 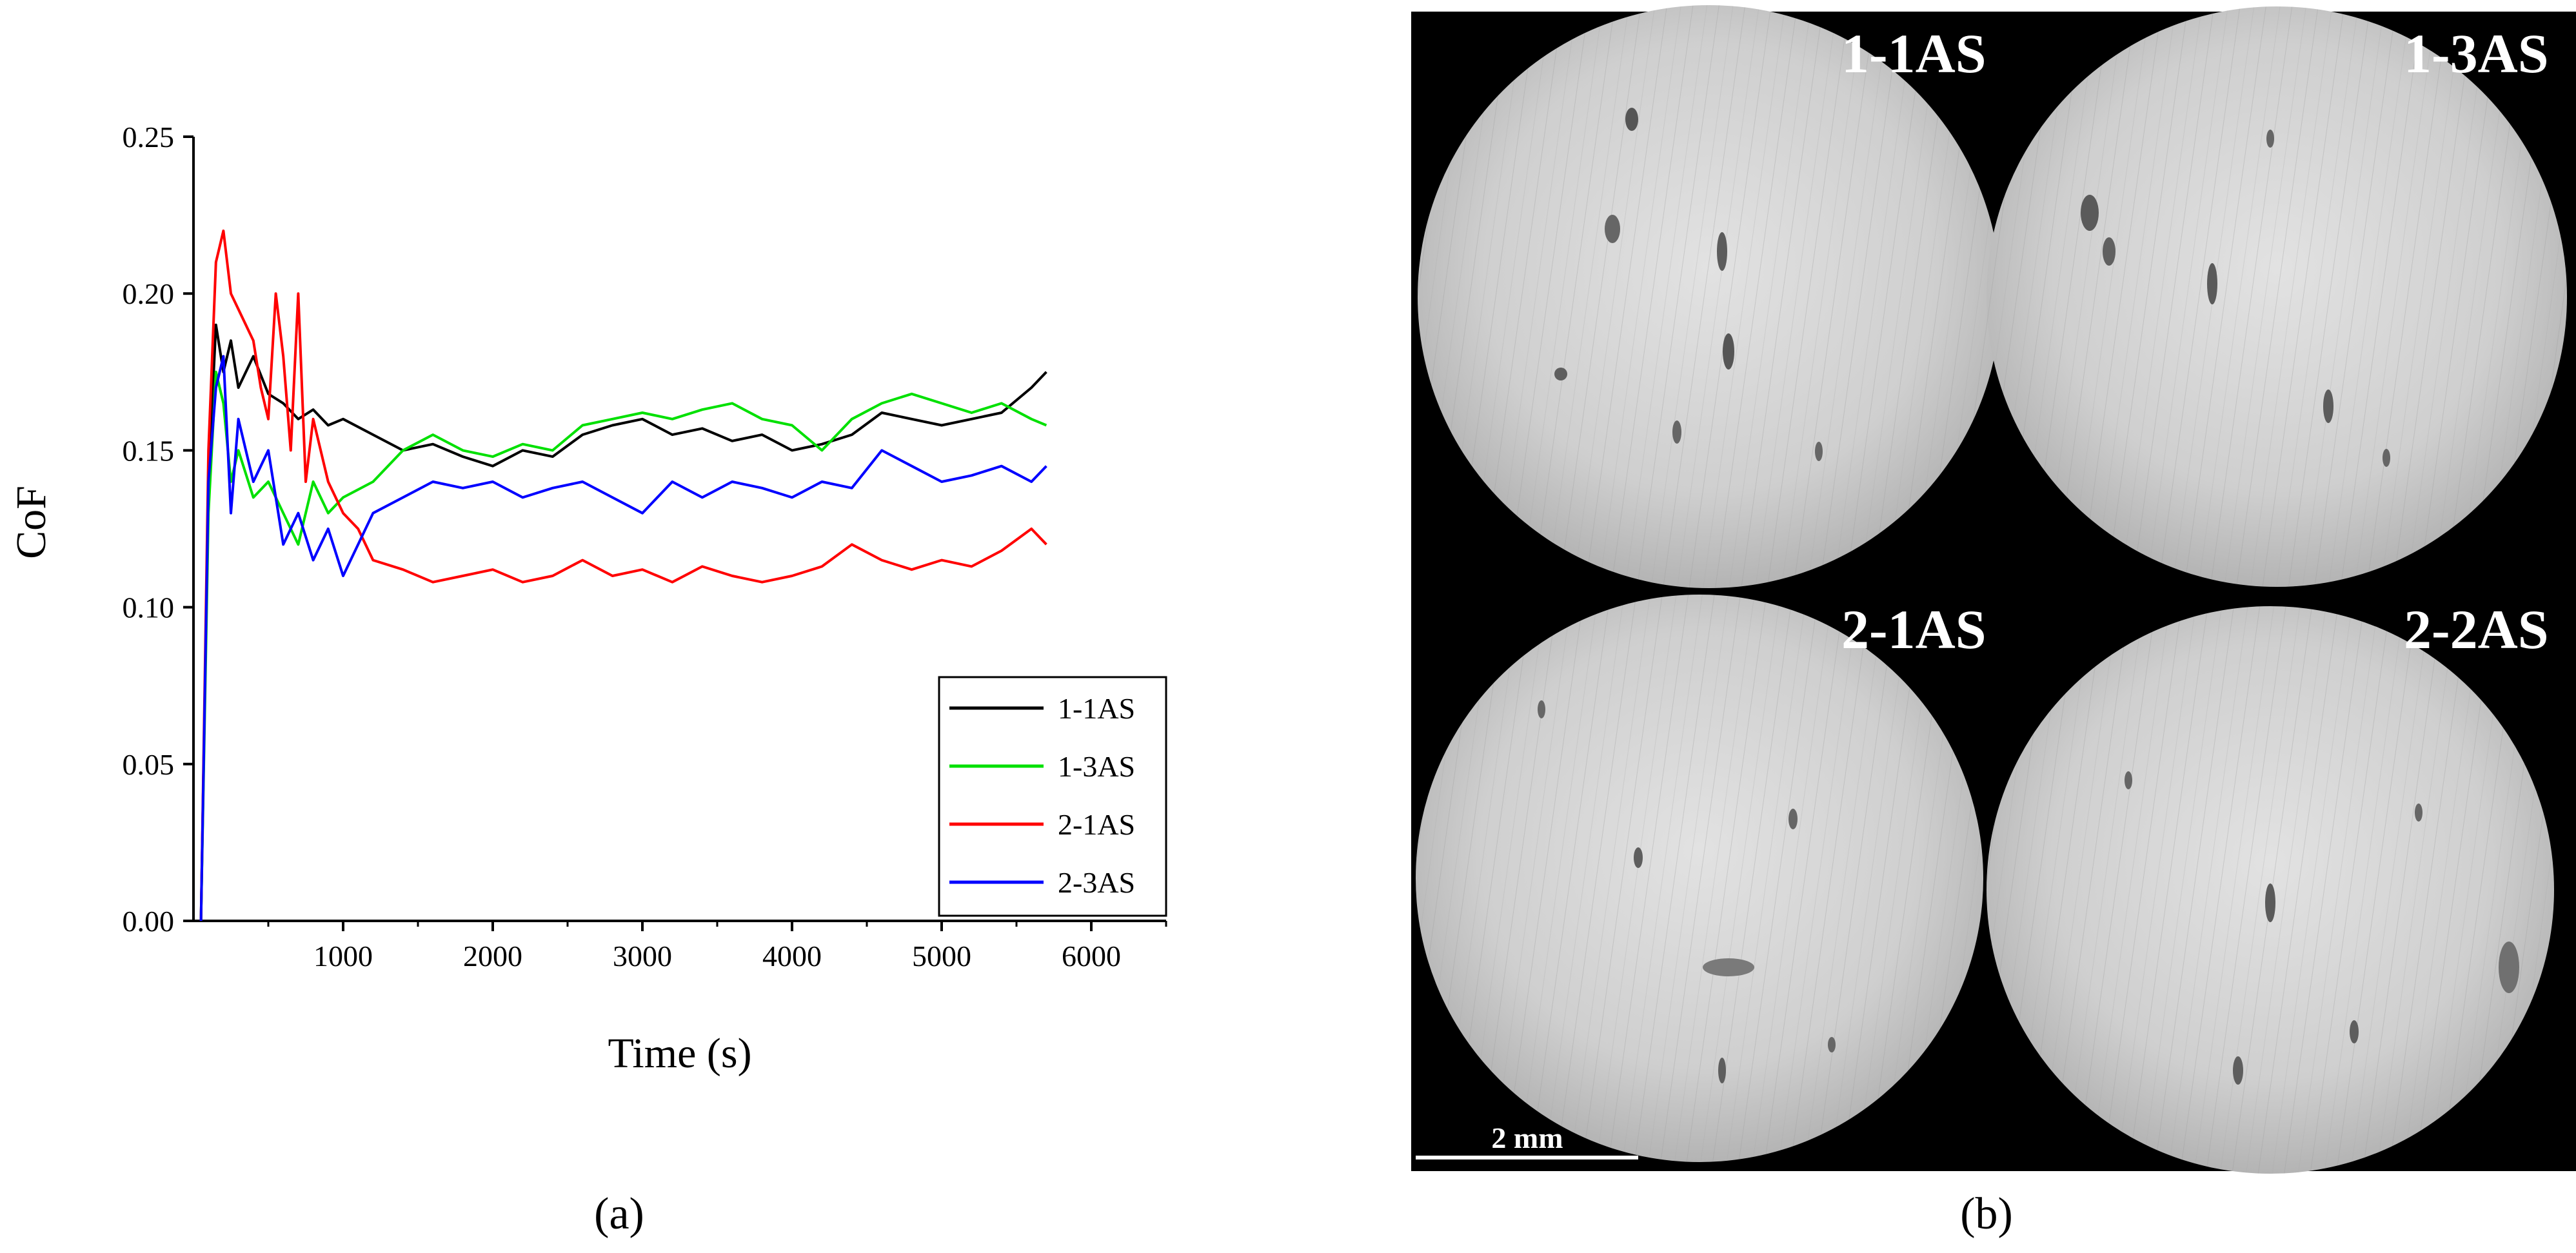 I want to click on x-ticks: 1000 2000 3000 4000 5000 6000, so click(x=717, y=946).